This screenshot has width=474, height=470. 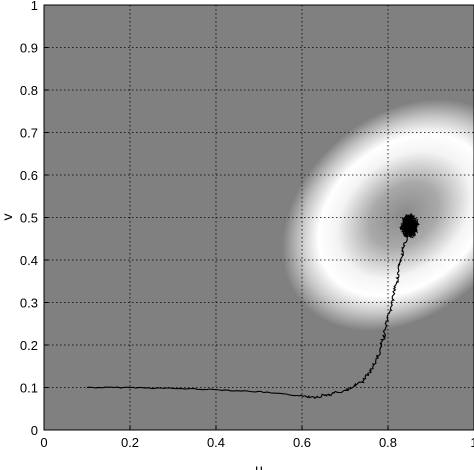 What do you see at coordinates (216, 442) in the screenshot?
I see `x-tick-label: 0.4` at bounding box center [216, 442].